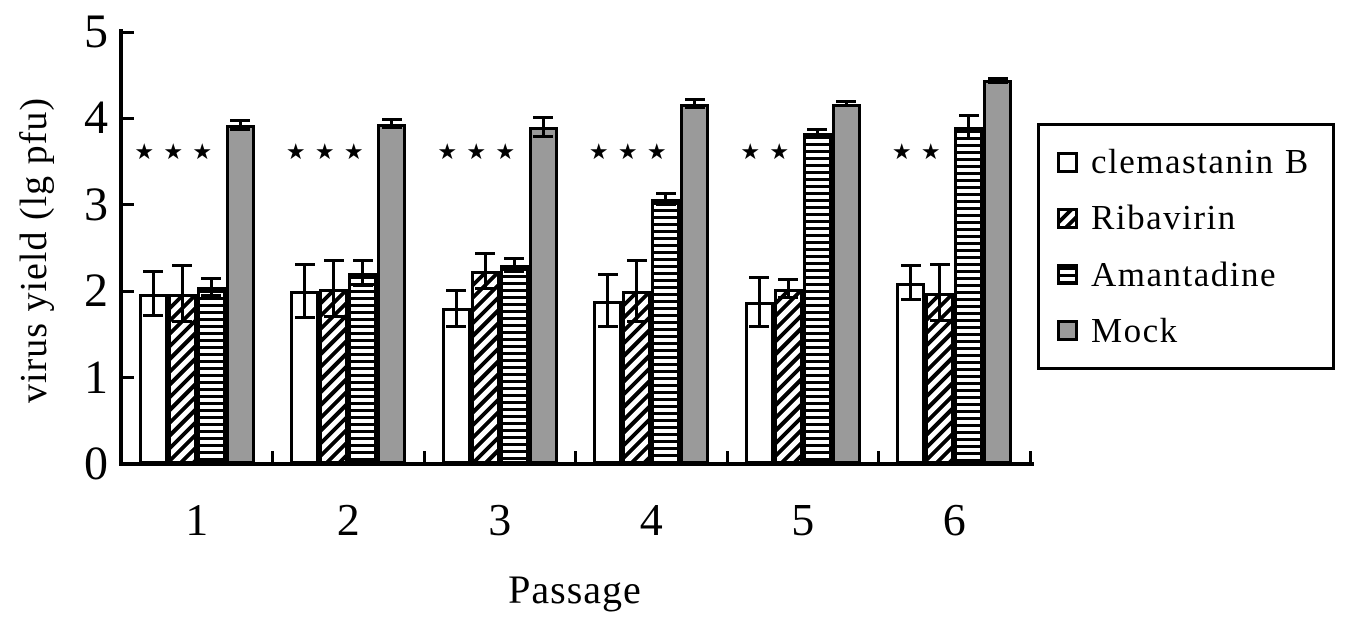 The image size is (1356, 632). What do you see at coordinates (333, 317) in the screenshot?
I see `error-bar-ribavirin-passage-2-bottom-cap` at bounding box center [333, 317].